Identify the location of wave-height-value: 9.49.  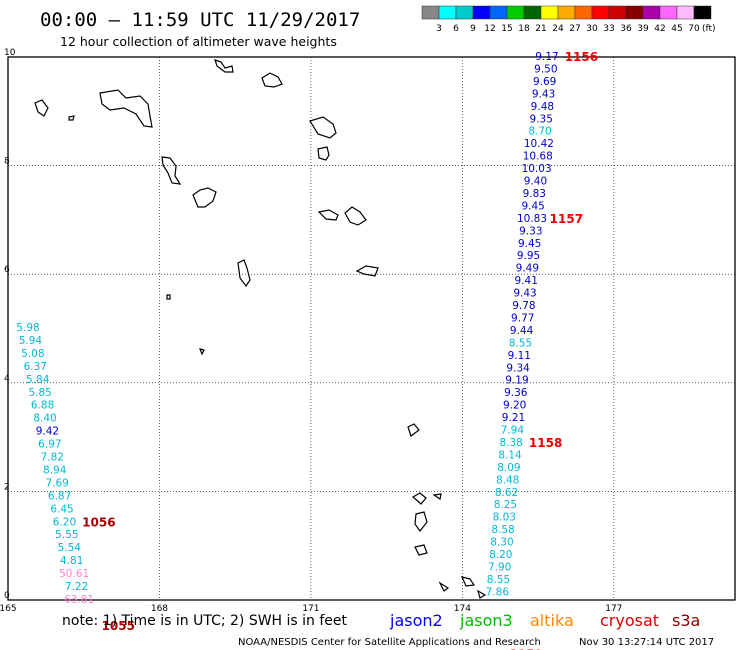
(527, 269).